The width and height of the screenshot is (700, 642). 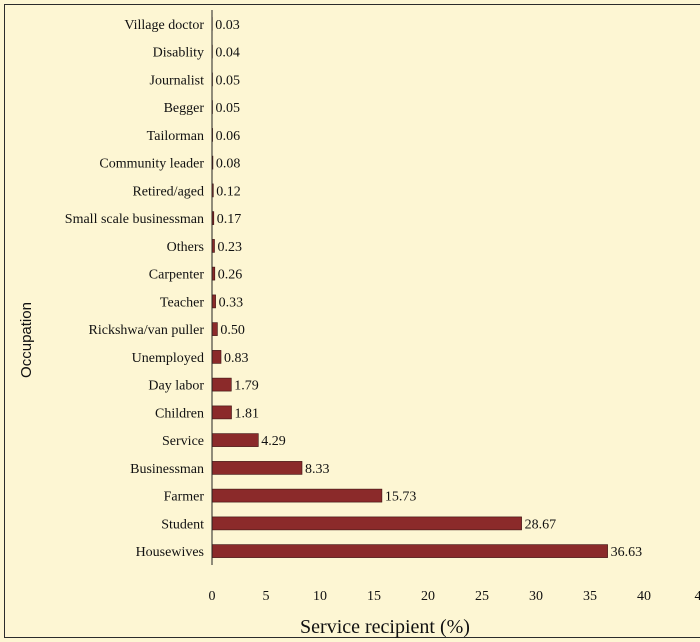 What do you see at coordinates (266, 596) in the screenshot?
I see `x-tick-label: 5` at bounding box center [266, 596].